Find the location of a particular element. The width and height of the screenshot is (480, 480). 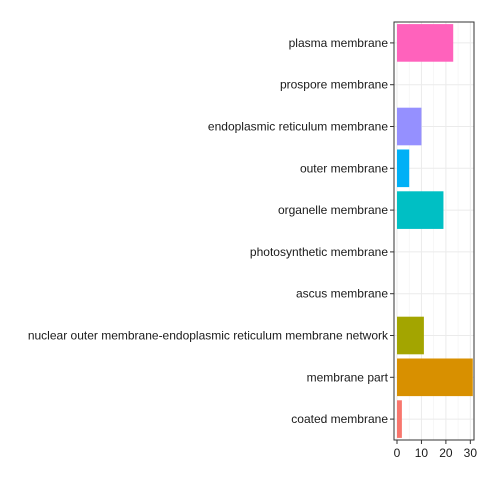

panel-border is located at coordinates (434, 231).